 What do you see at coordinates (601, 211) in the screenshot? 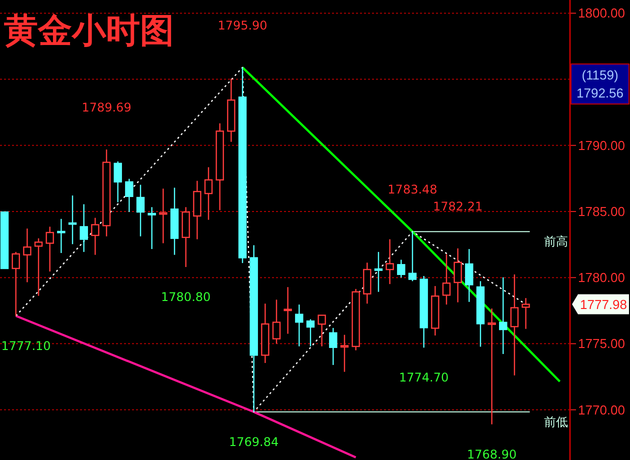
I see `y-tick-label: 1785.00` at bounding box center [601, 211].